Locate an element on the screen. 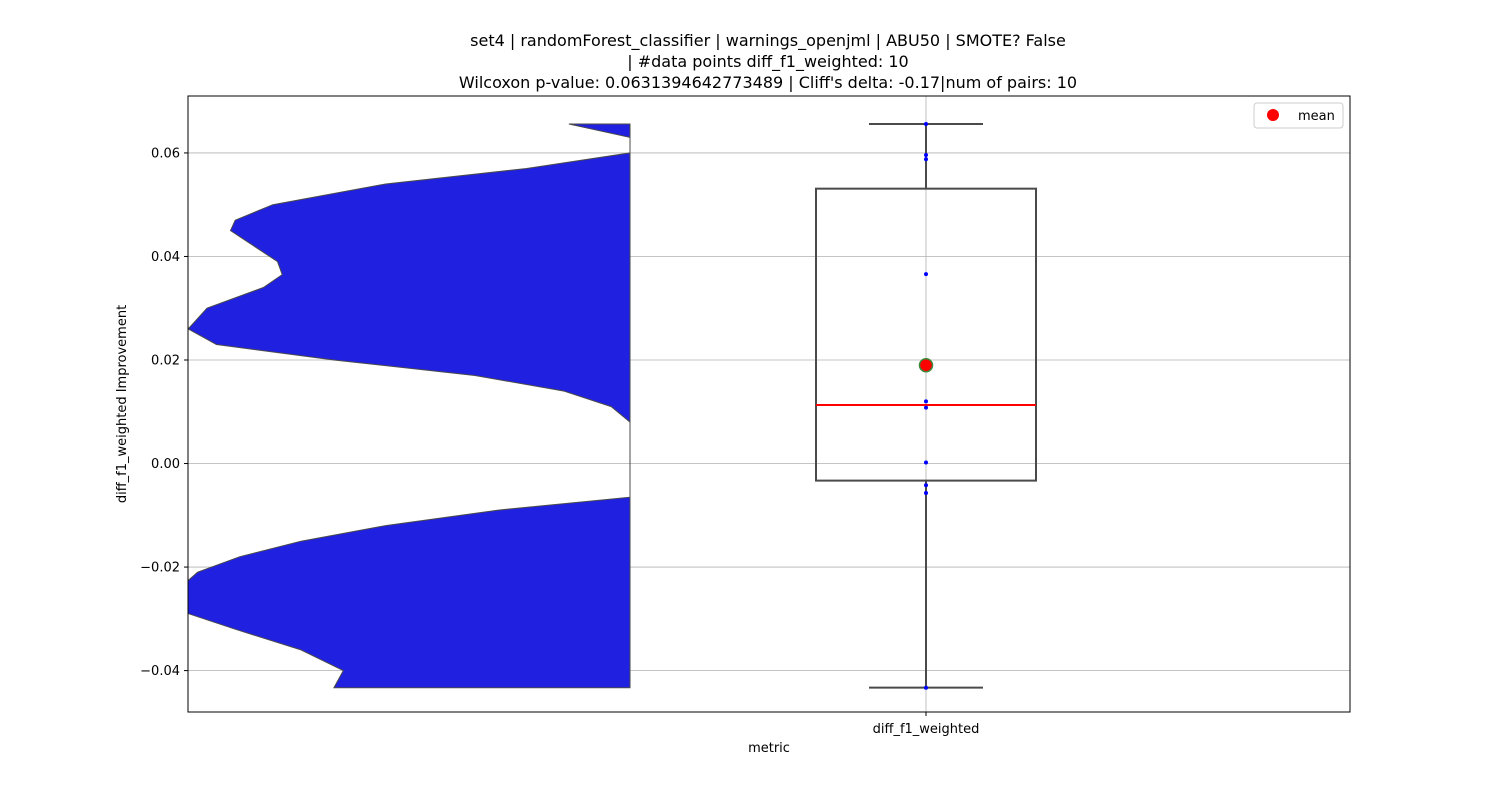 This screenshot has height=800, width=1500. box-iqr is located at coordinates (926, 334).